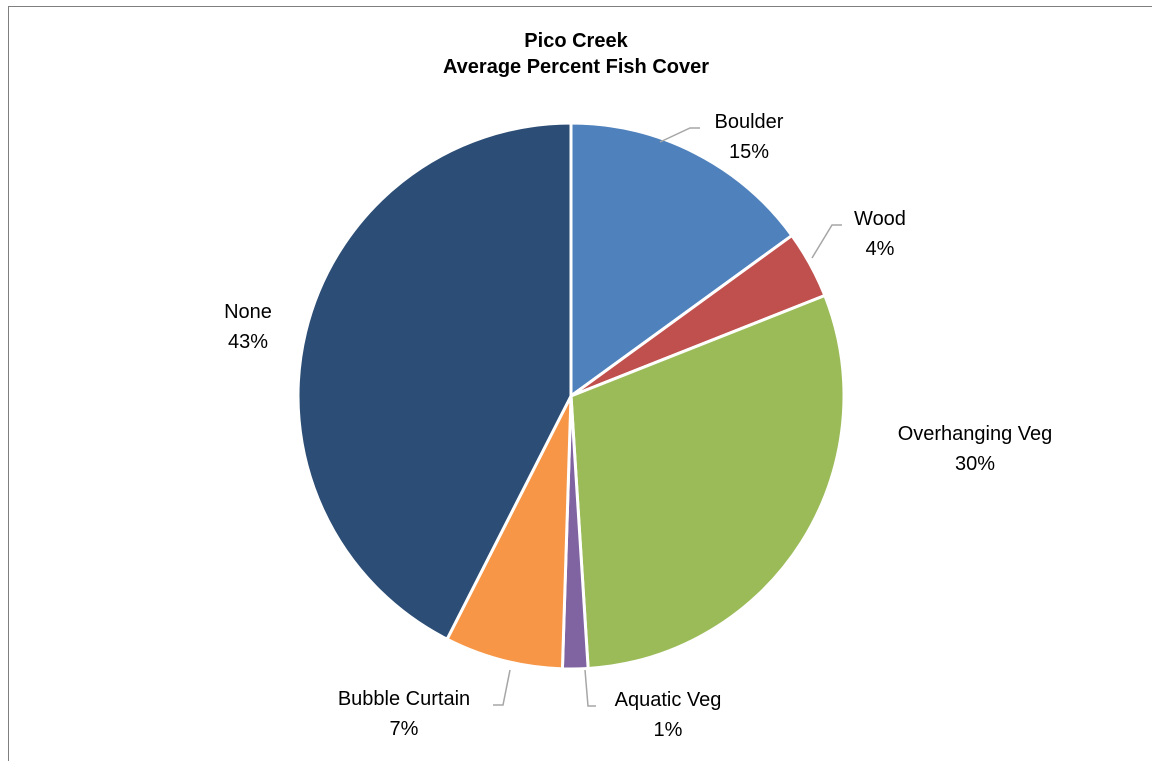 The image size is (1152, 761). Describe the element at coordinates (975, 464) in the screenshot. I see `slice-value-overhanging-veg: 30%` at that location.